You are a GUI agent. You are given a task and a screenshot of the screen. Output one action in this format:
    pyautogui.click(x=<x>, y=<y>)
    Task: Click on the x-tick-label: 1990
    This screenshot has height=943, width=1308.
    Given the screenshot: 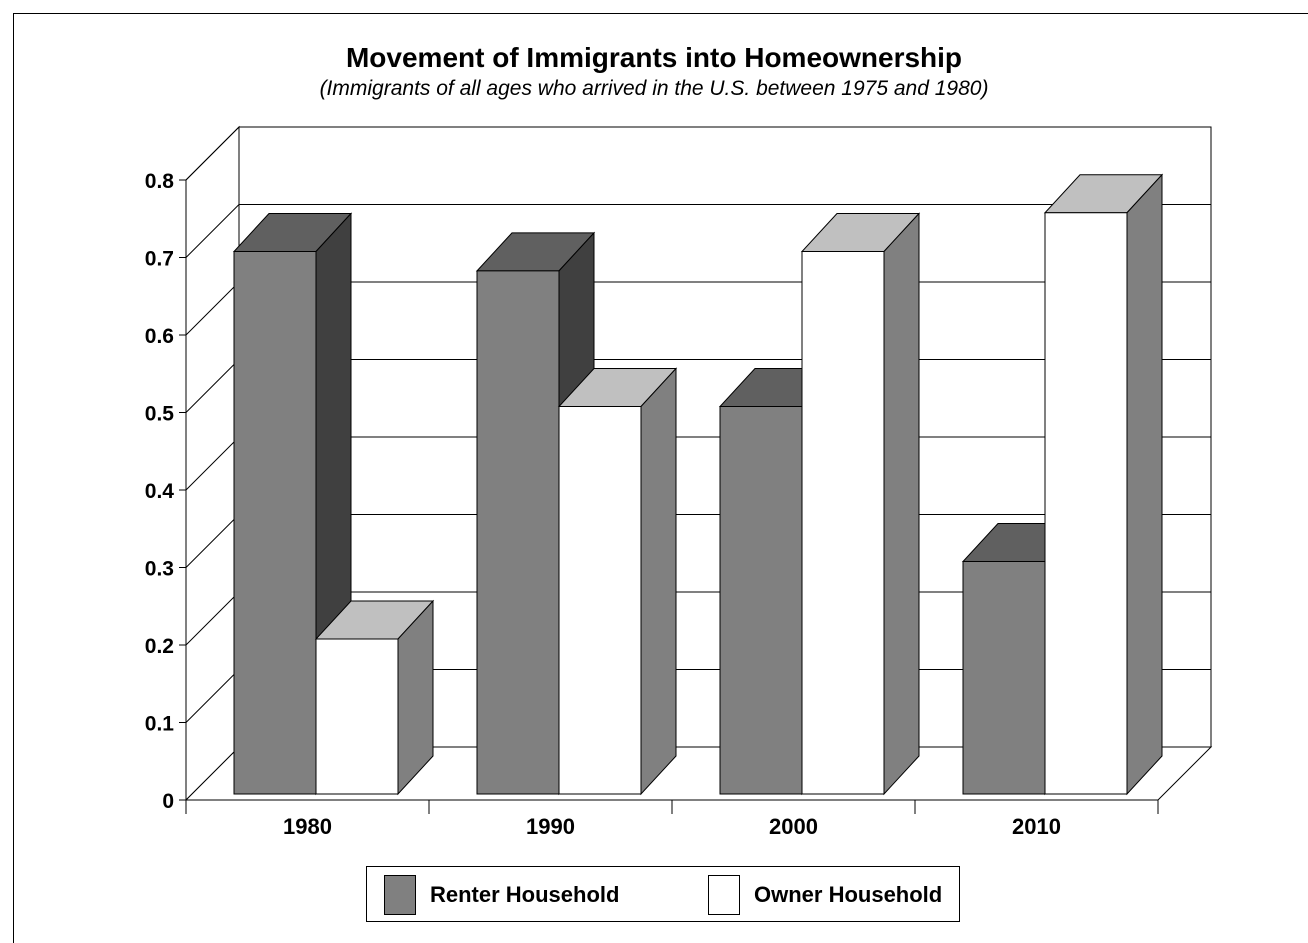 What is the action you would take?
    pyautogui.click(x=550, y=826)
    